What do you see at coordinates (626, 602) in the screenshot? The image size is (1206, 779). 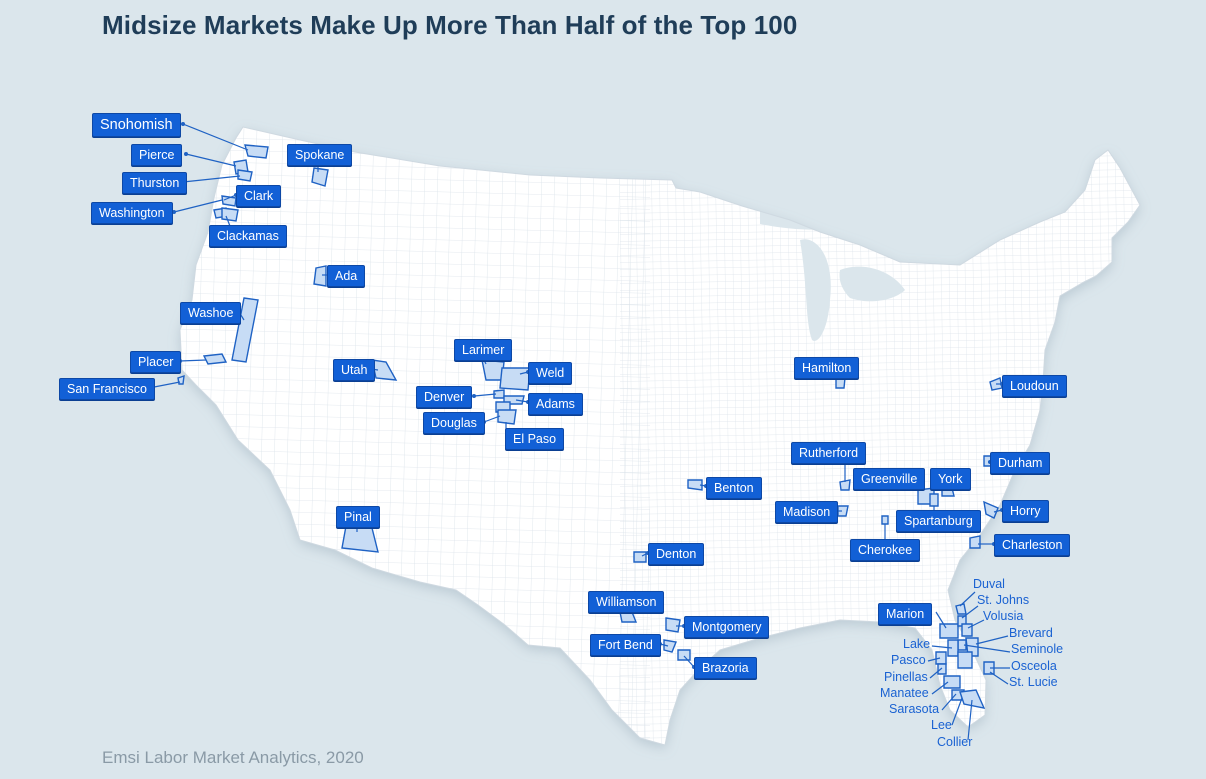 I see `label-williamson: Williamson` at bounding box center [626, 602].